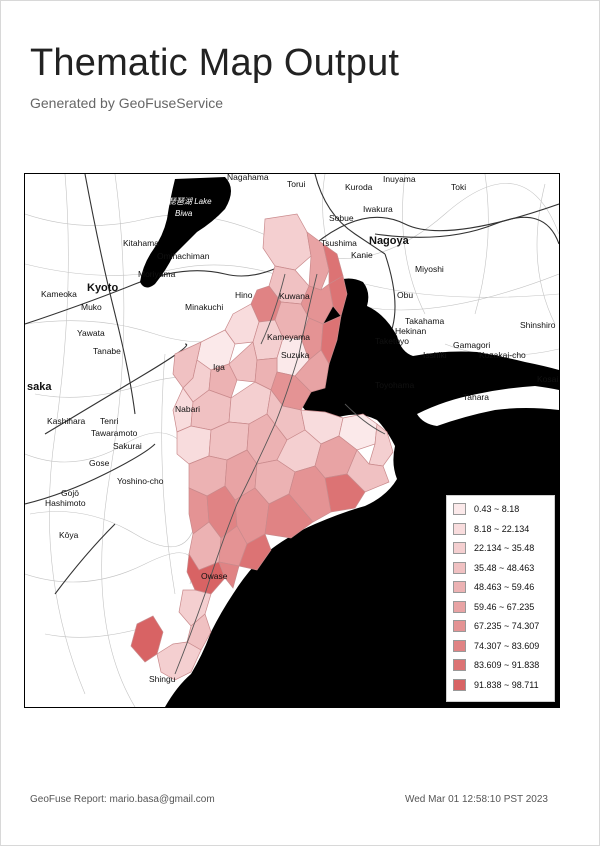  I want to click on footer-timestamp: Wed Mar 01 12:58:10 PST 2023, so click(476, 799).